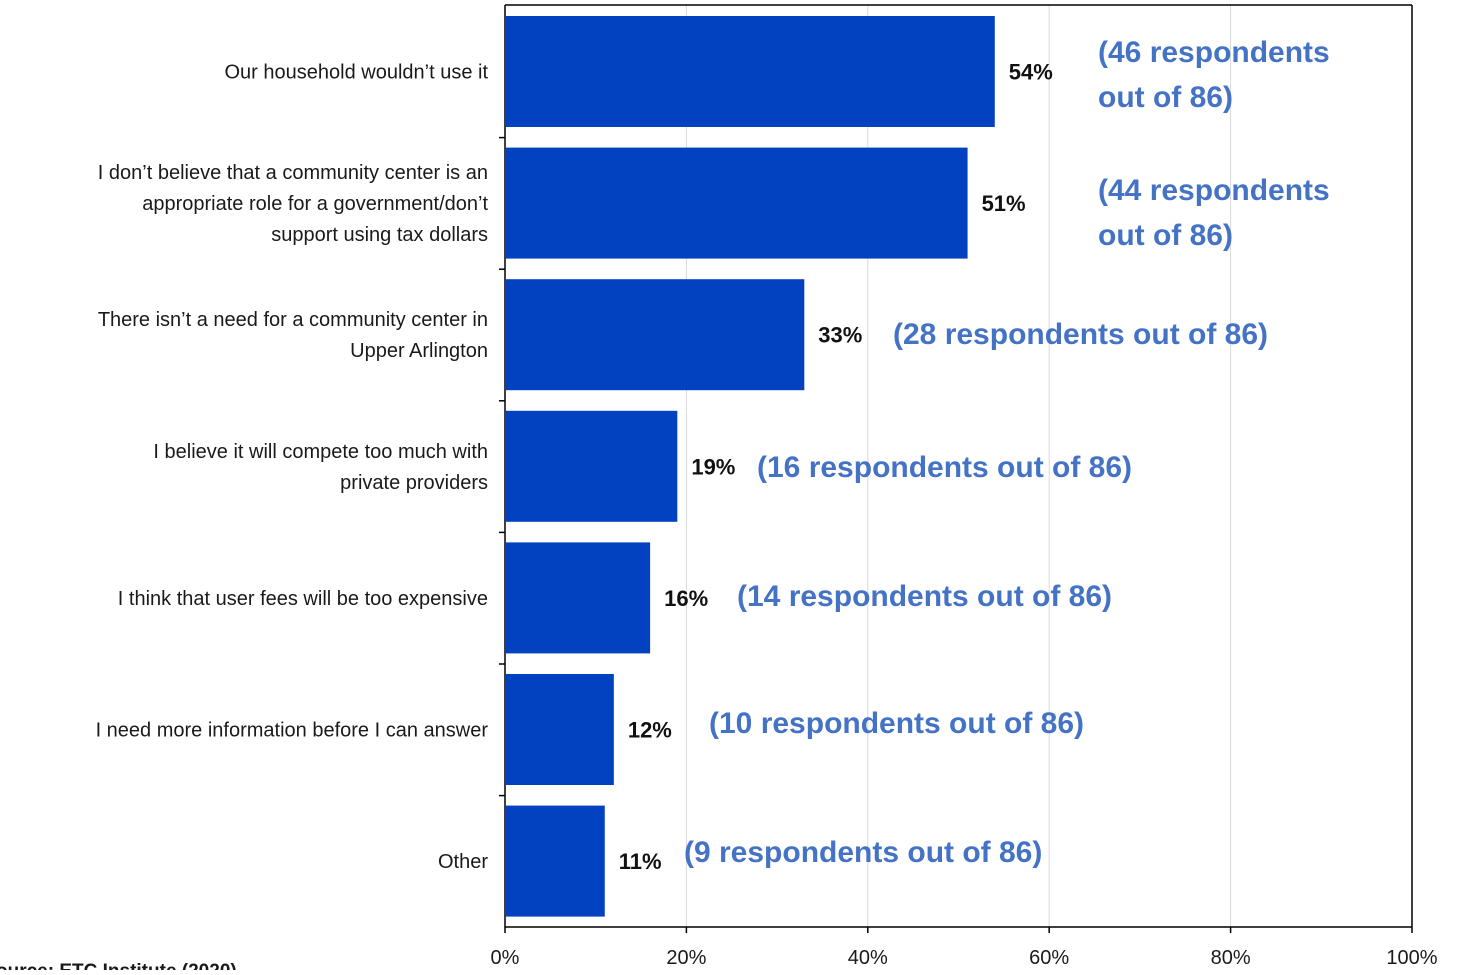  I want to click on x-tick-label: 80%, so click(1231, 958).